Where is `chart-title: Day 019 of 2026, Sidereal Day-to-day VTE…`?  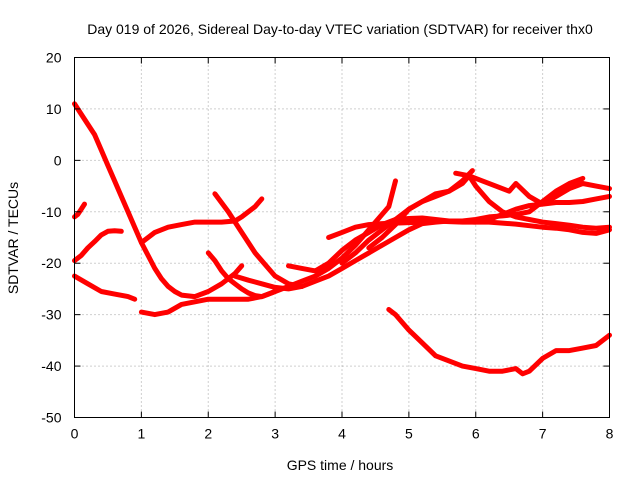
chart-title: Day 019 of 2026, Sidereal Day-to-day VTE… is located at coordinates (340, 29).